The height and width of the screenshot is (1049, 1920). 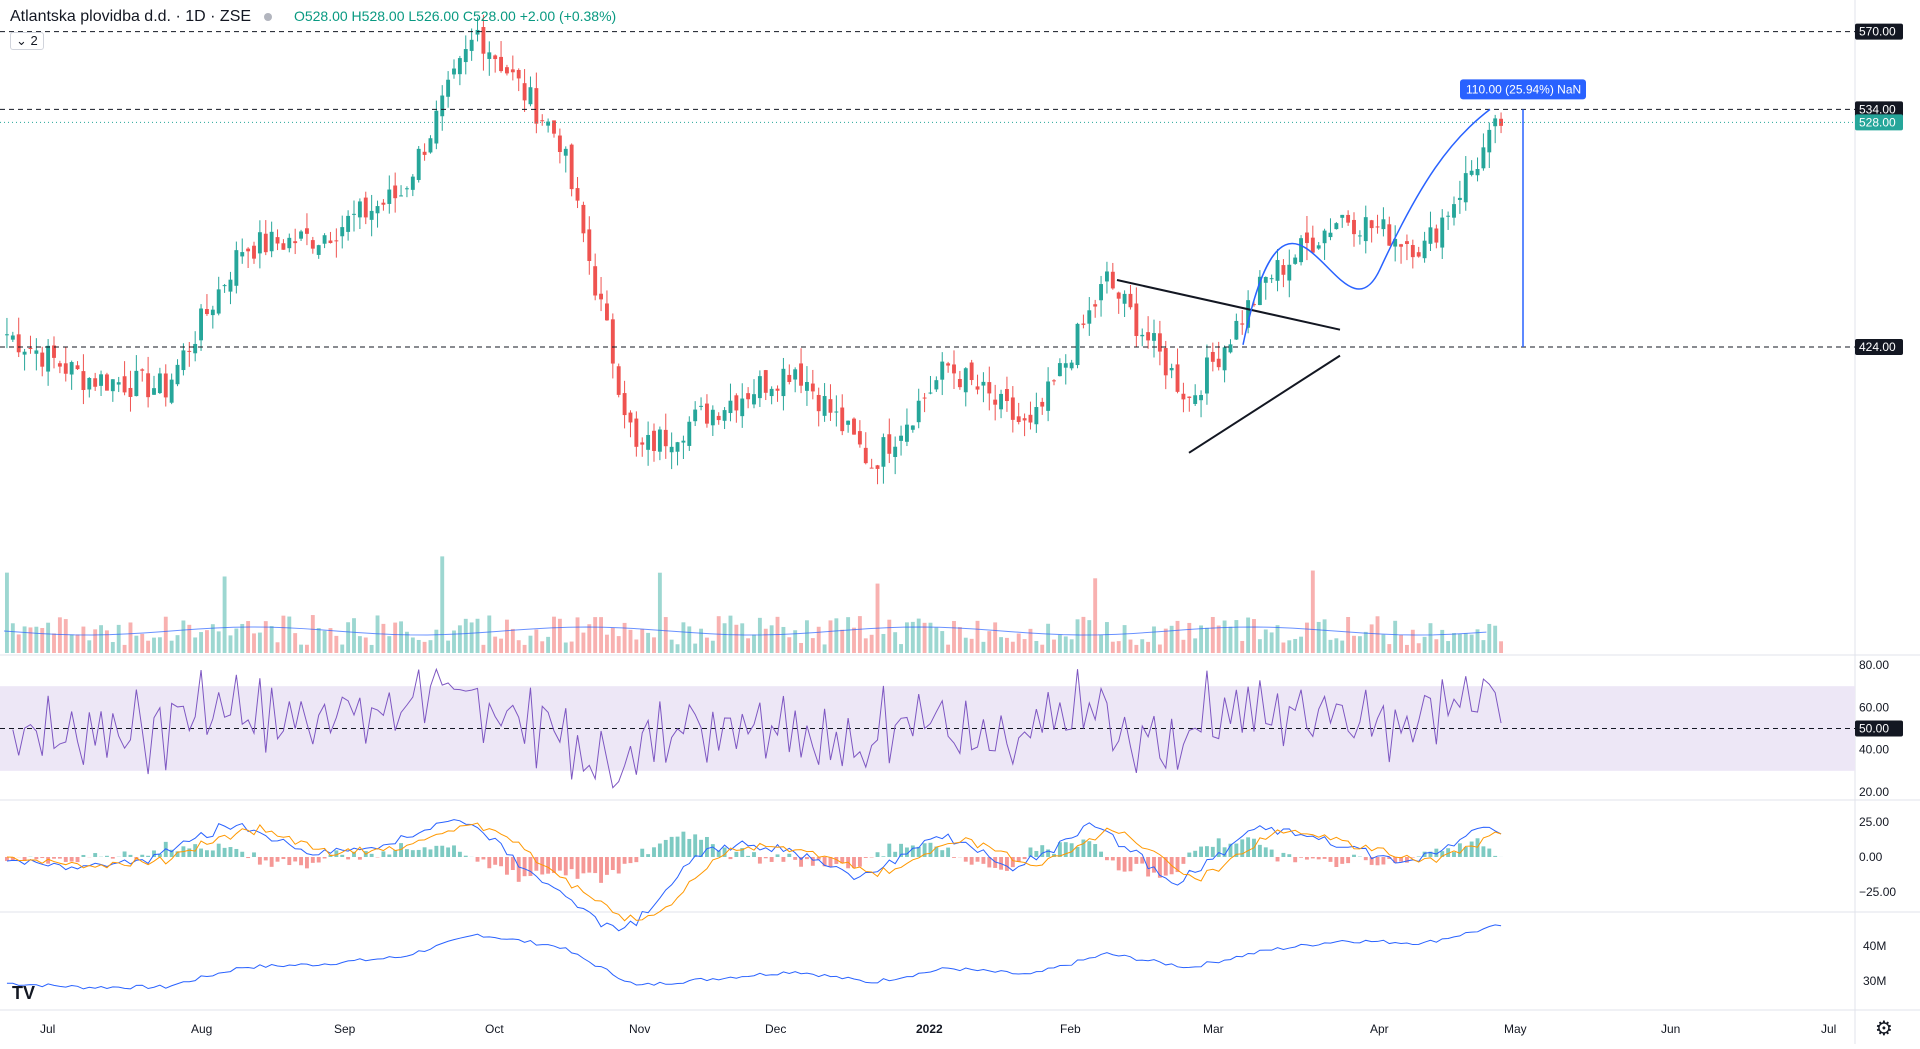 What do you see at coordinates (195, 16) in the screenshot?
I see `interval-label: 1D` at bounding box center [195, 16].